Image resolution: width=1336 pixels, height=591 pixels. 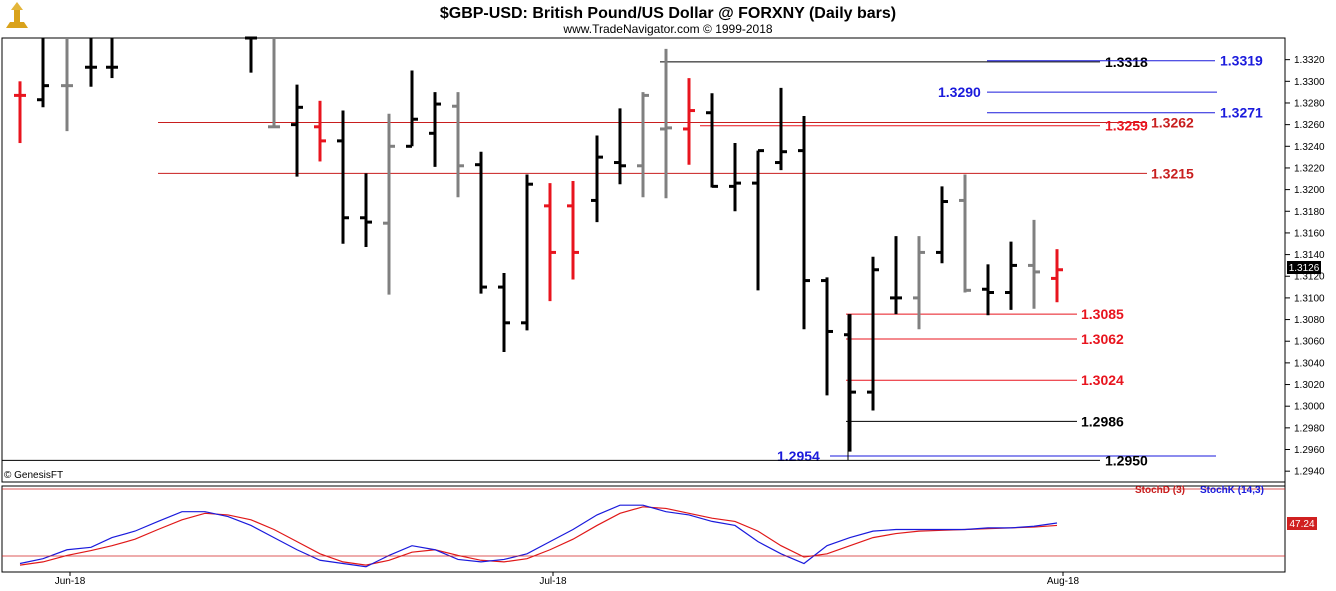 I want to click on price-tick-label: 1.3240, so click(x=1309, y=147).